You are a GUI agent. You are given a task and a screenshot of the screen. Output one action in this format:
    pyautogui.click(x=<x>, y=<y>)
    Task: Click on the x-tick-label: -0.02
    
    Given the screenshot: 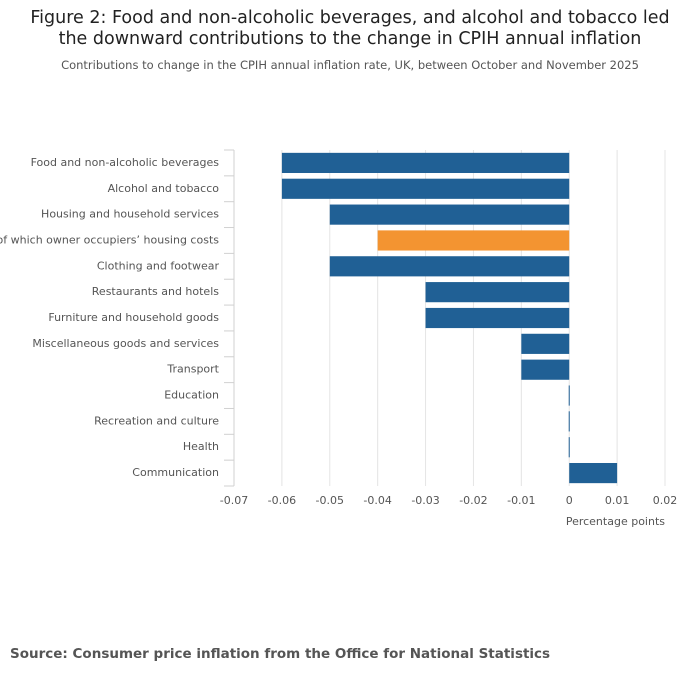 What is the action you would take?
    pyautogui.click(x=473, y=500)
    